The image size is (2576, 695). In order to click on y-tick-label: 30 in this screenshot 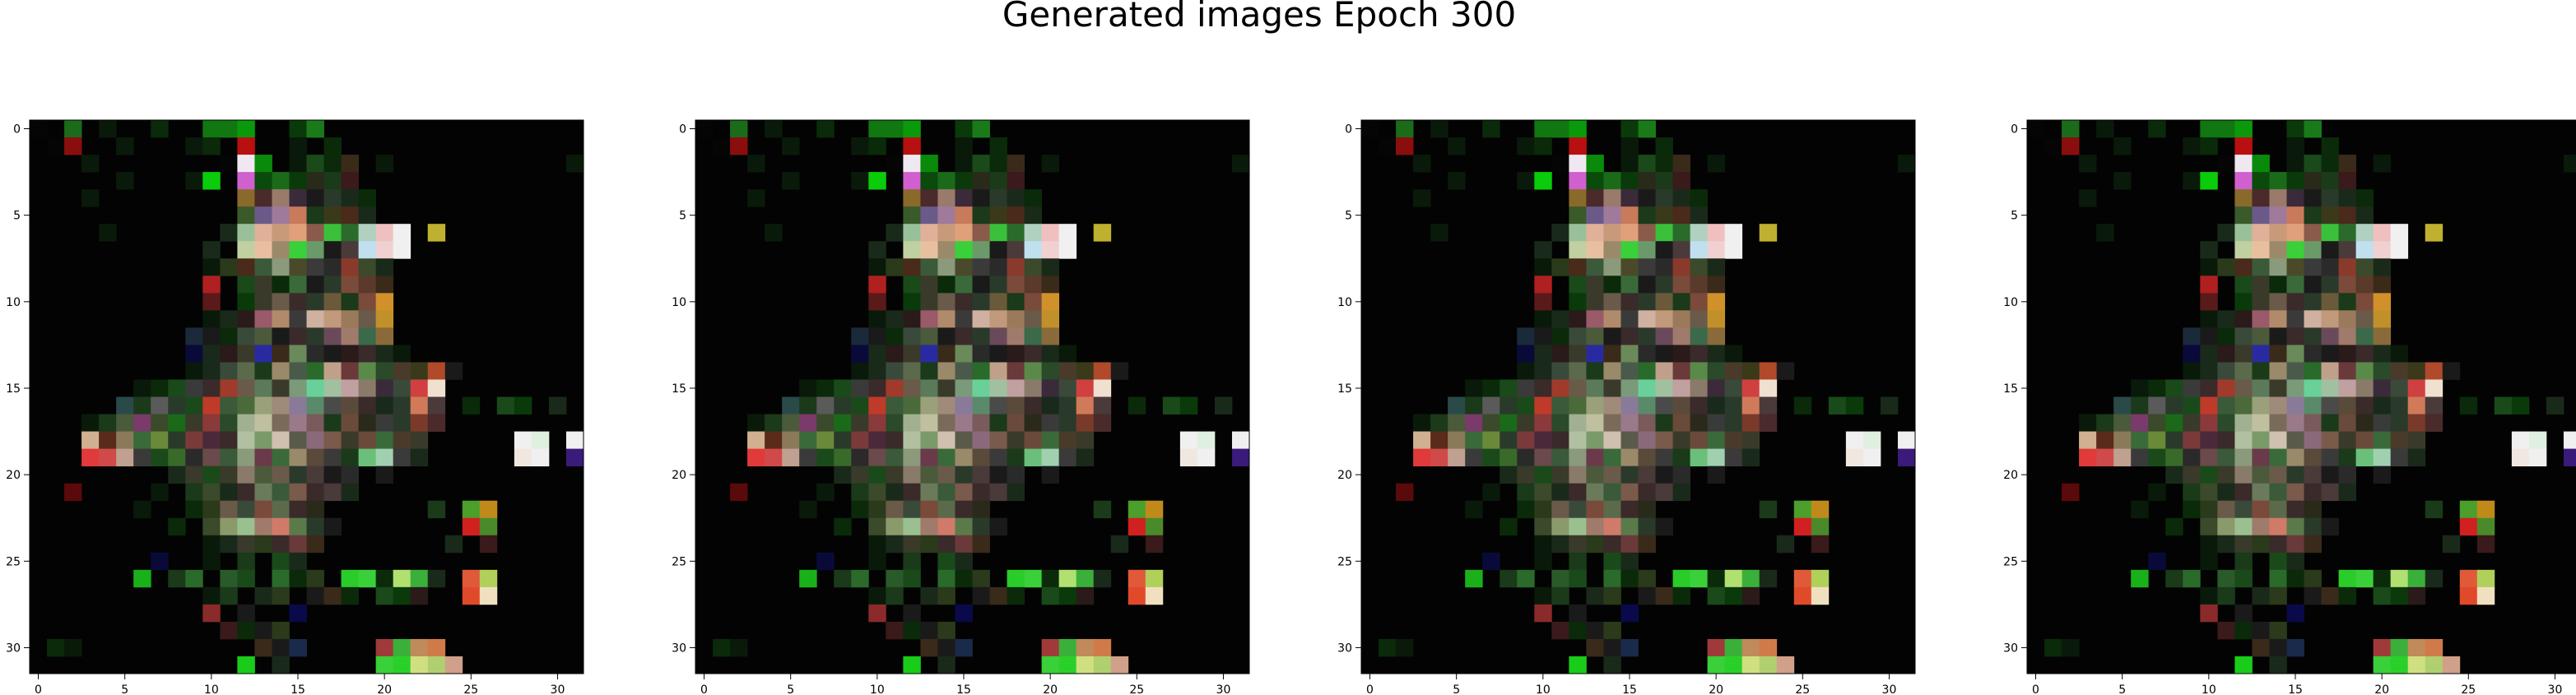, I will do `click(13, 648)`.